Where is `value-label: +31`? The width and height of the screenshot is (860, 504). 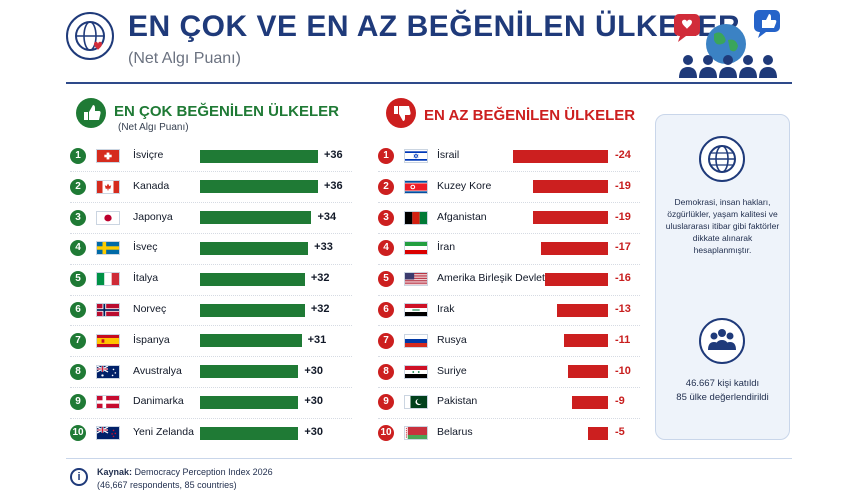
value-label: +31 is located at coordinates (317, 339).